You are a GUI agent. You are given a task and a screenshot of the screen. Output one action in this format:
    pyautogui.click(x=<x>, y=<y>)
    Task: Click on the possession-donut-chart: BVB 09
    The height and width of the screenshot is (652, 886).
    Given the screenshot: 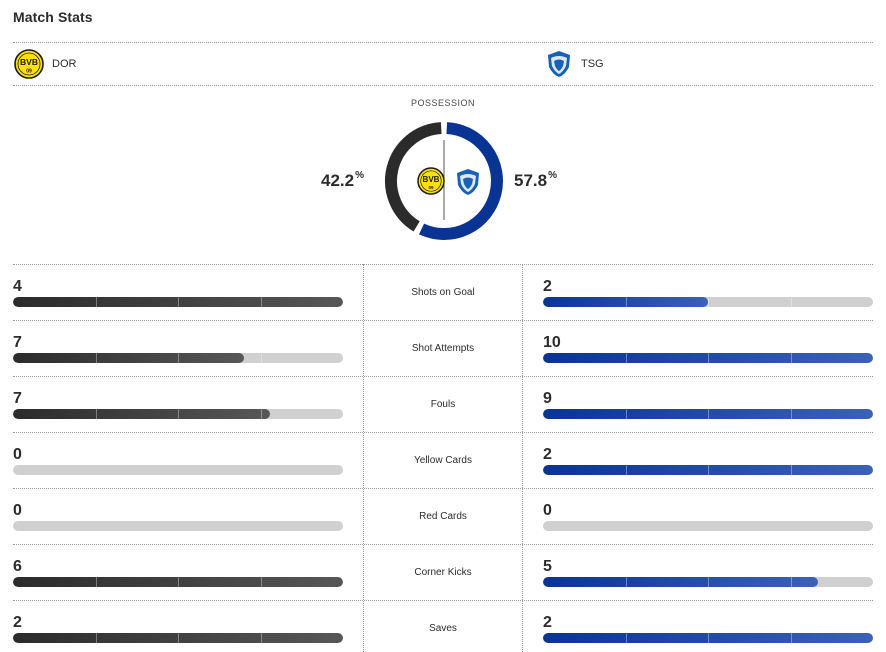 What is the action you would take?
    pyautogui.click(x=444, y=181)
    